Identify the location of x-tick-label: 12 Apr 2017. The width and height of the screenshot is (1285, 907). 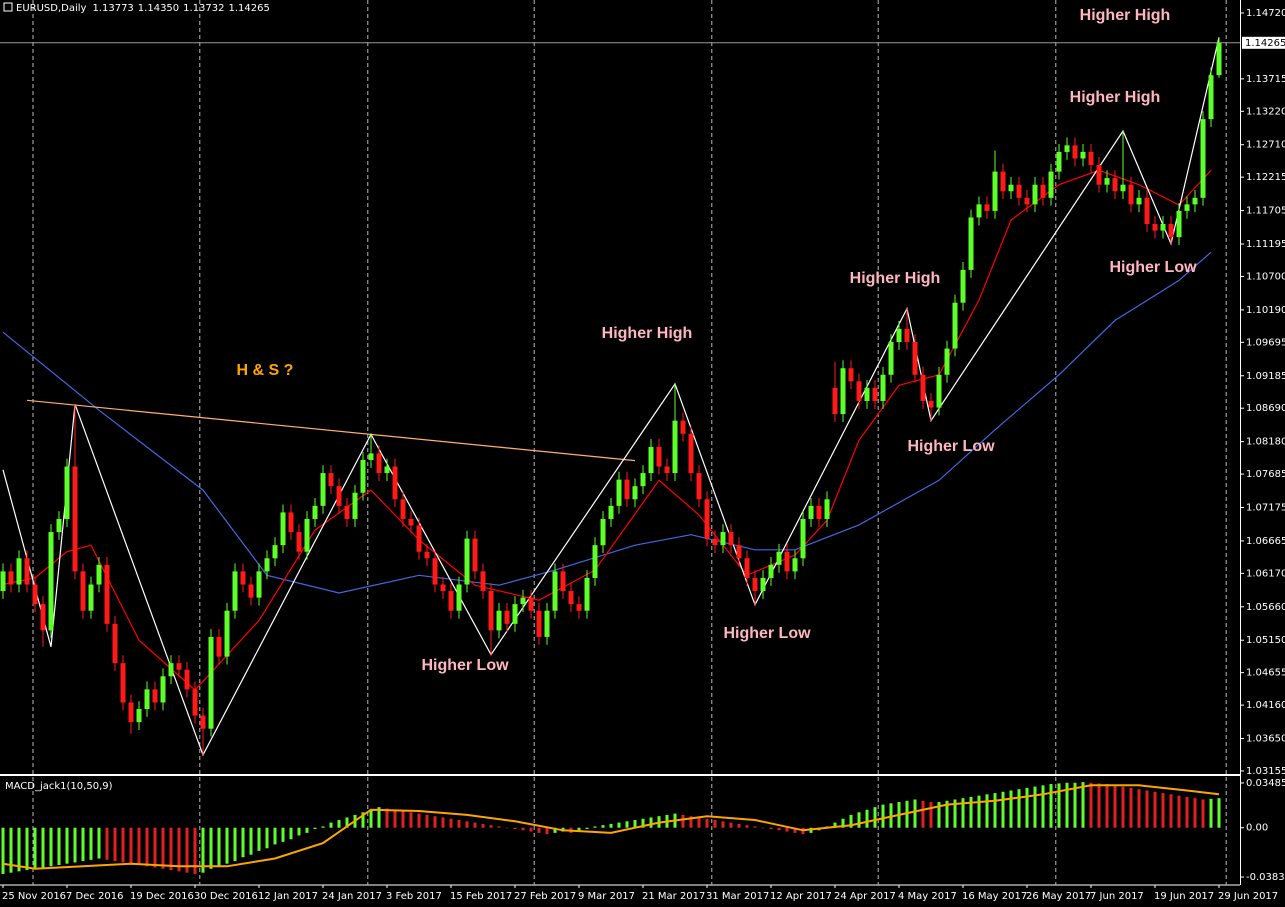
(801, 896).